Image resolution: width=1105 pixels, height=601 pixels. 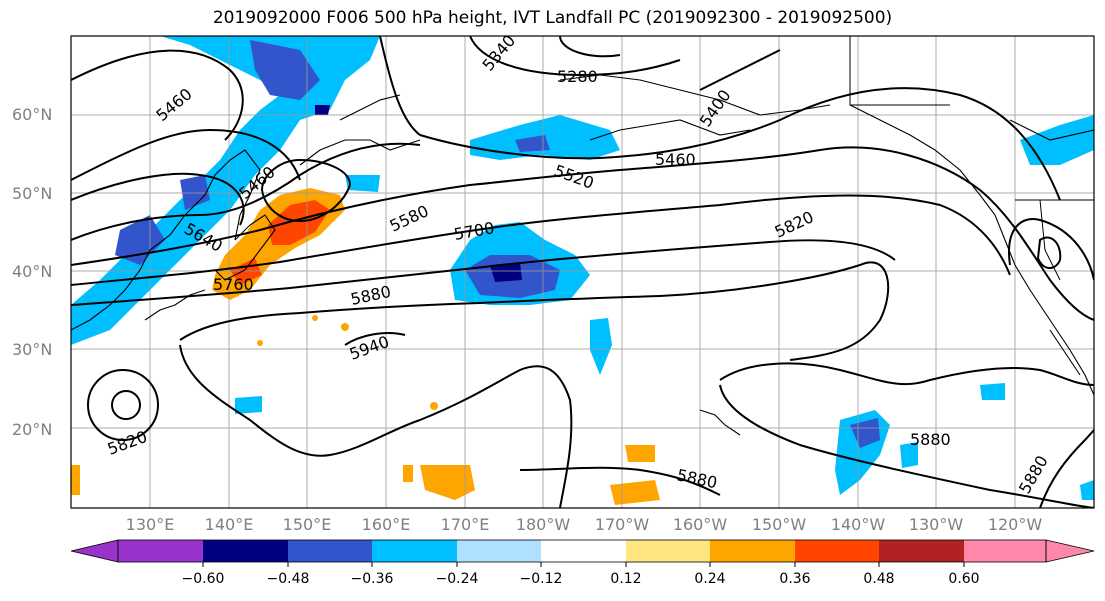 What do you see at coordinates (779, 524) in the screenshot?
I see `longitude-label: 150°W` at bounding box center [779, 524].